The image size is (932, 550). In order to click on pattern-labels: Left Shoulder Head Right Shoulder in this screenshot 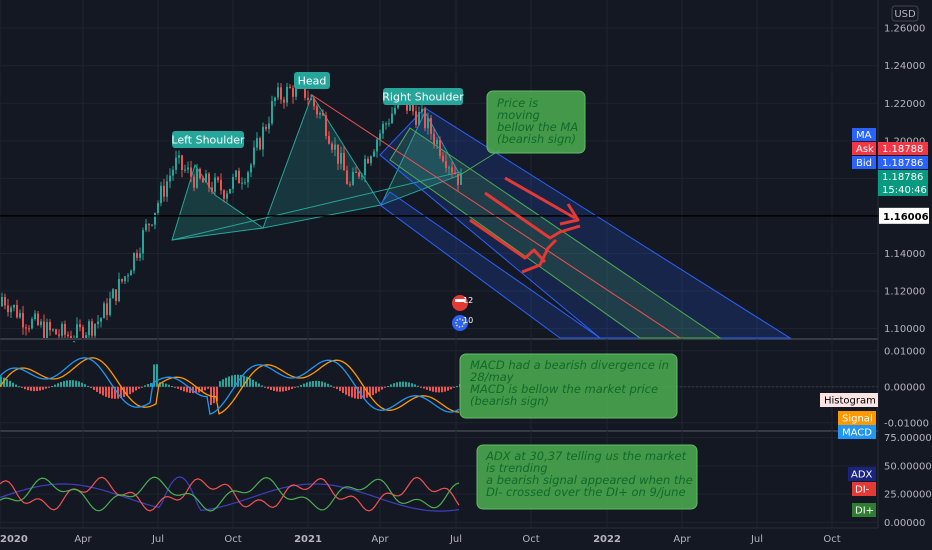, I will do `click(317, 110)`.